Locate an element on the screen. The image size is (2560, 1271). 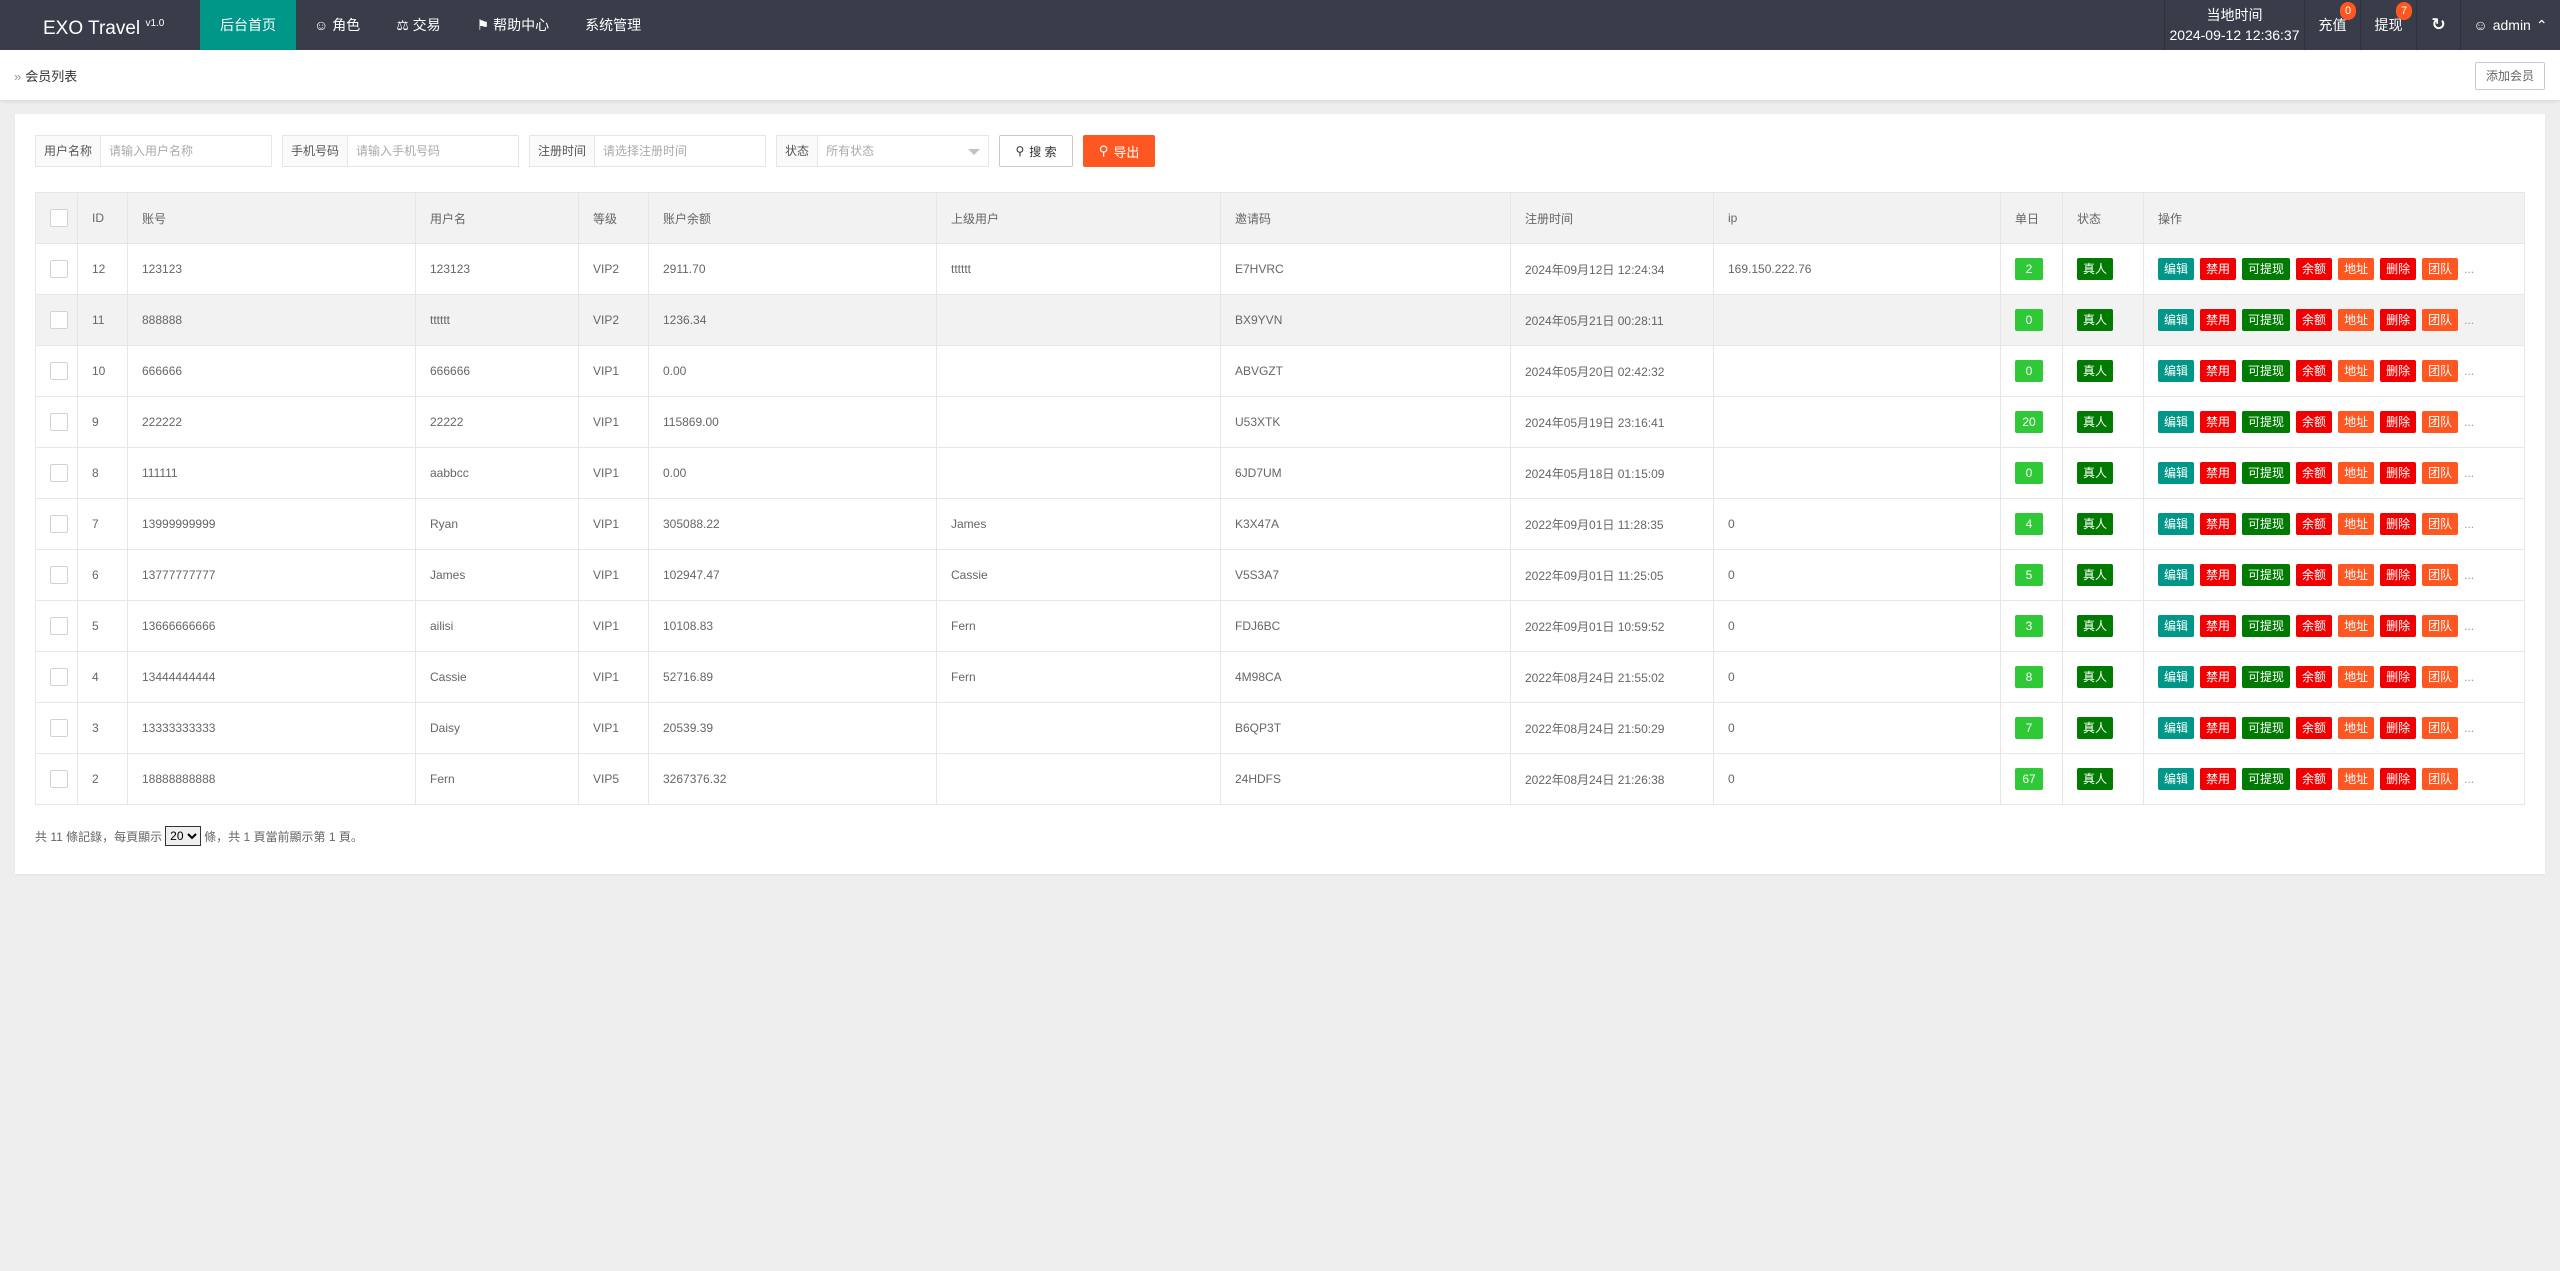
nav-system: 系统管理 is located at coordinates (613, 25).